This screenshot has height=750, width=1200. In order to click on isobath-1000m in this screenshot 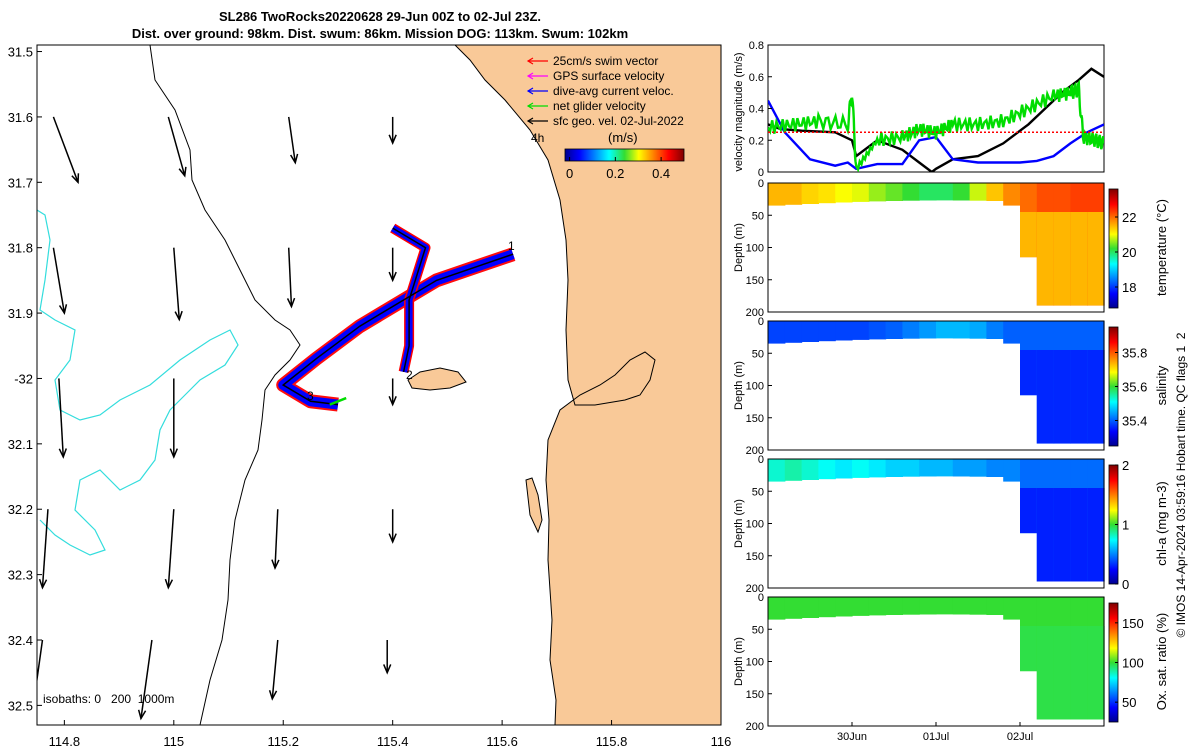, I will do `click(138, 382)`.